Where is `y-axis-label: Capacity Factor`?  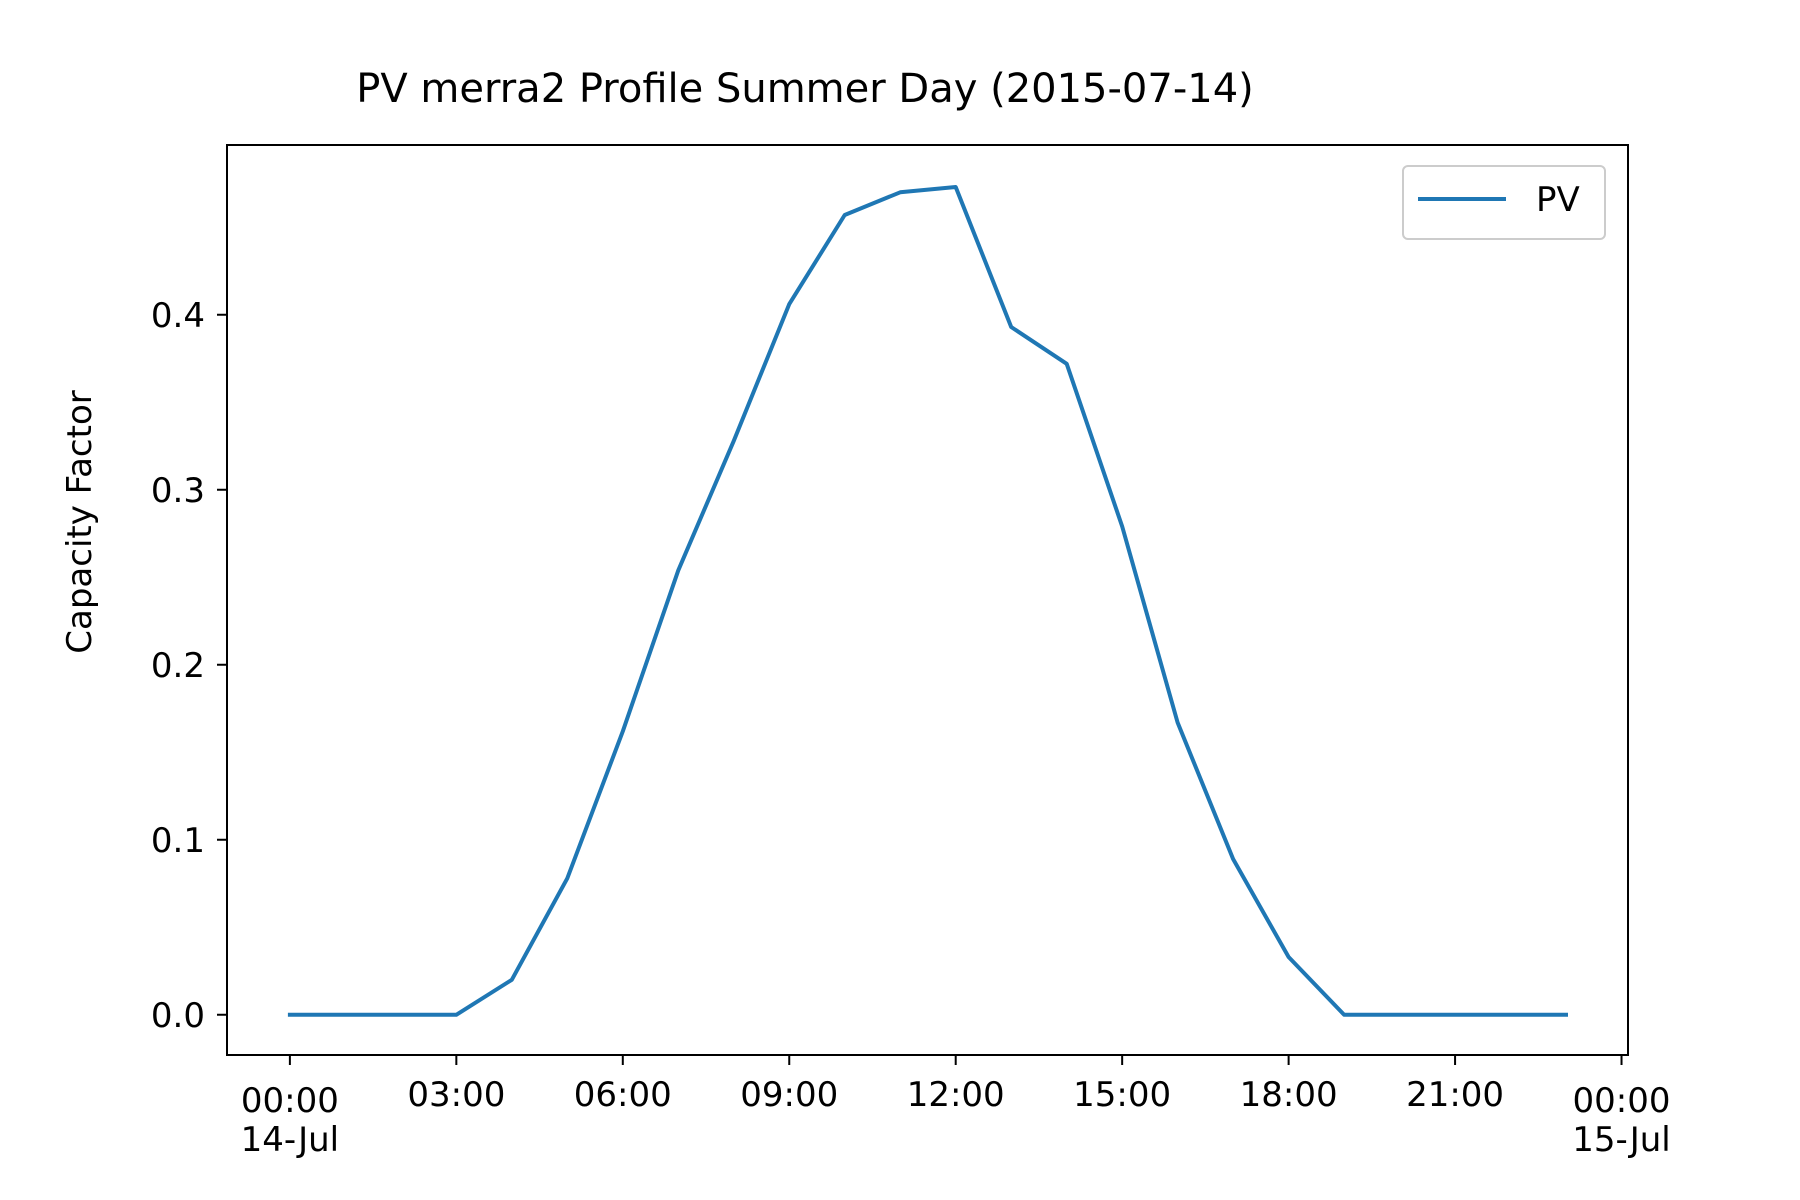 y-axis-label: Capacity Factor is located at coordinates (80, 521).